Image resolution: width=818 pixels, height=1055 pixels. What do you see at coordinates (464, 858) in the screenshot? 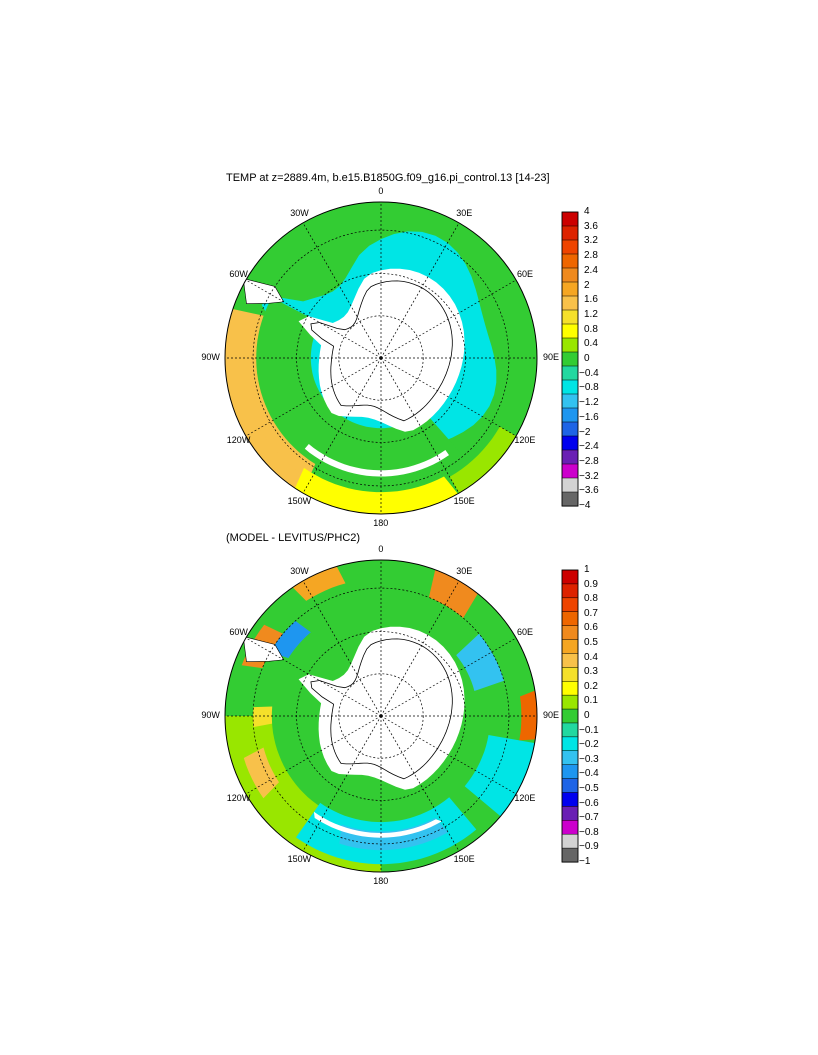
I see `lon-label: 150E` at bounding box center [464, 858].